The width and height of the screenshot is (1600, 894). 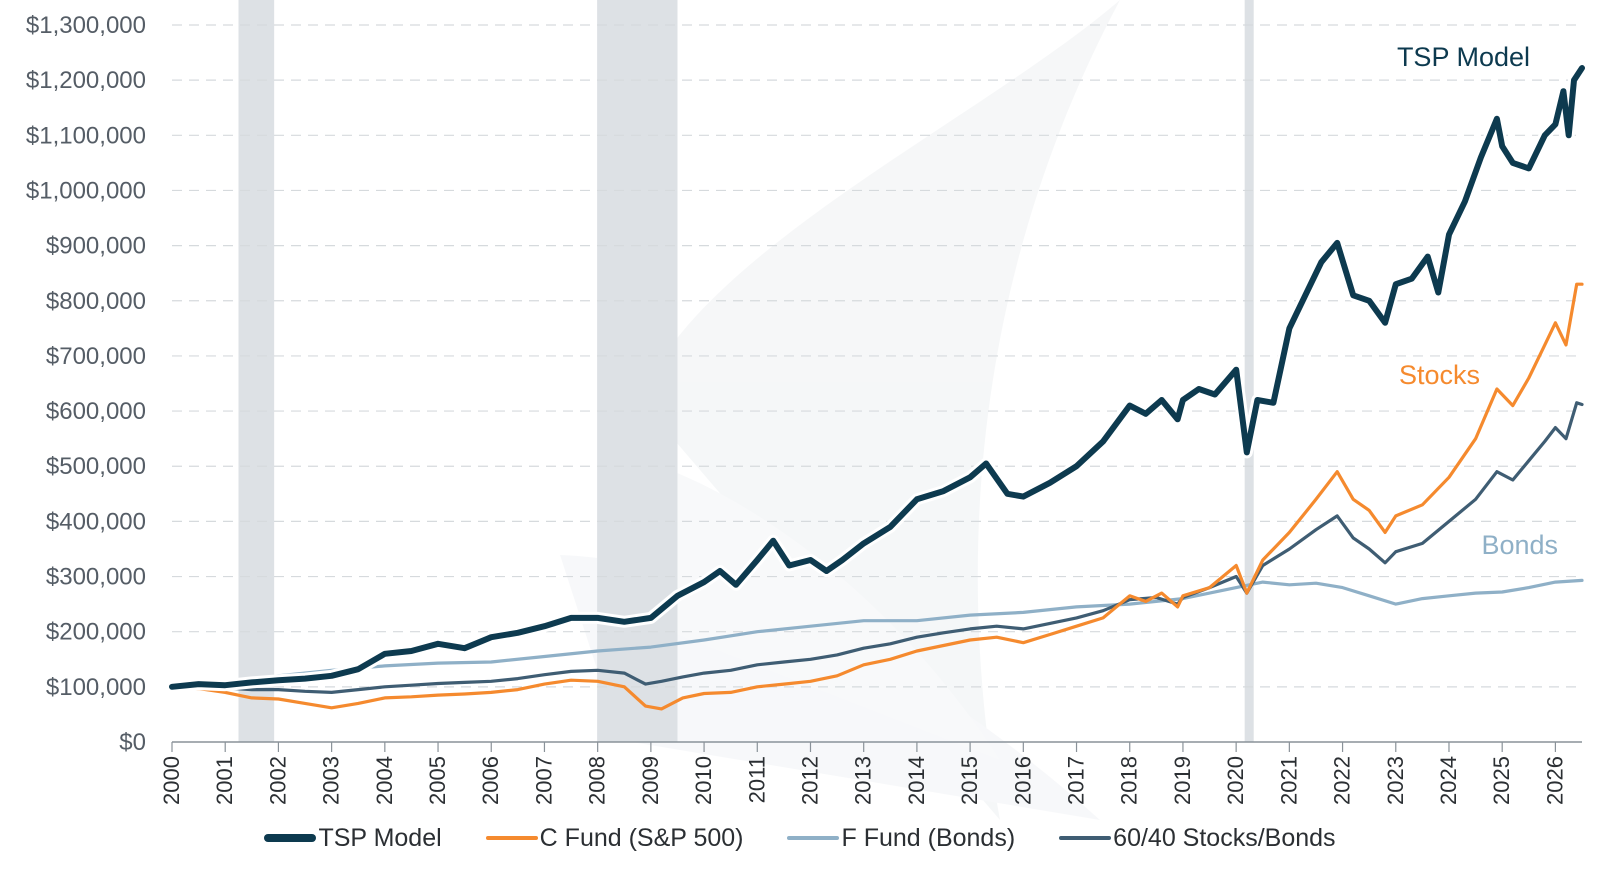 What do you see at coordinates (916, 780) in the screenshot?
I see `x-tick-label: 2014` at bounding box center [916, 780].